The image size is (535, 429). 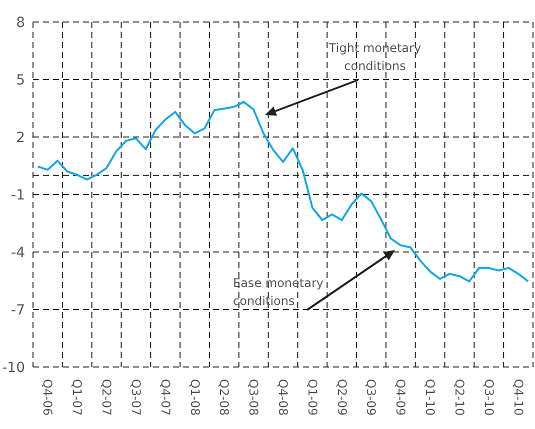 What do you see at coordinates (518, 397) in the screenshot?
I see `x-tick-label: Q4-10` at bounding box center [518, 397].